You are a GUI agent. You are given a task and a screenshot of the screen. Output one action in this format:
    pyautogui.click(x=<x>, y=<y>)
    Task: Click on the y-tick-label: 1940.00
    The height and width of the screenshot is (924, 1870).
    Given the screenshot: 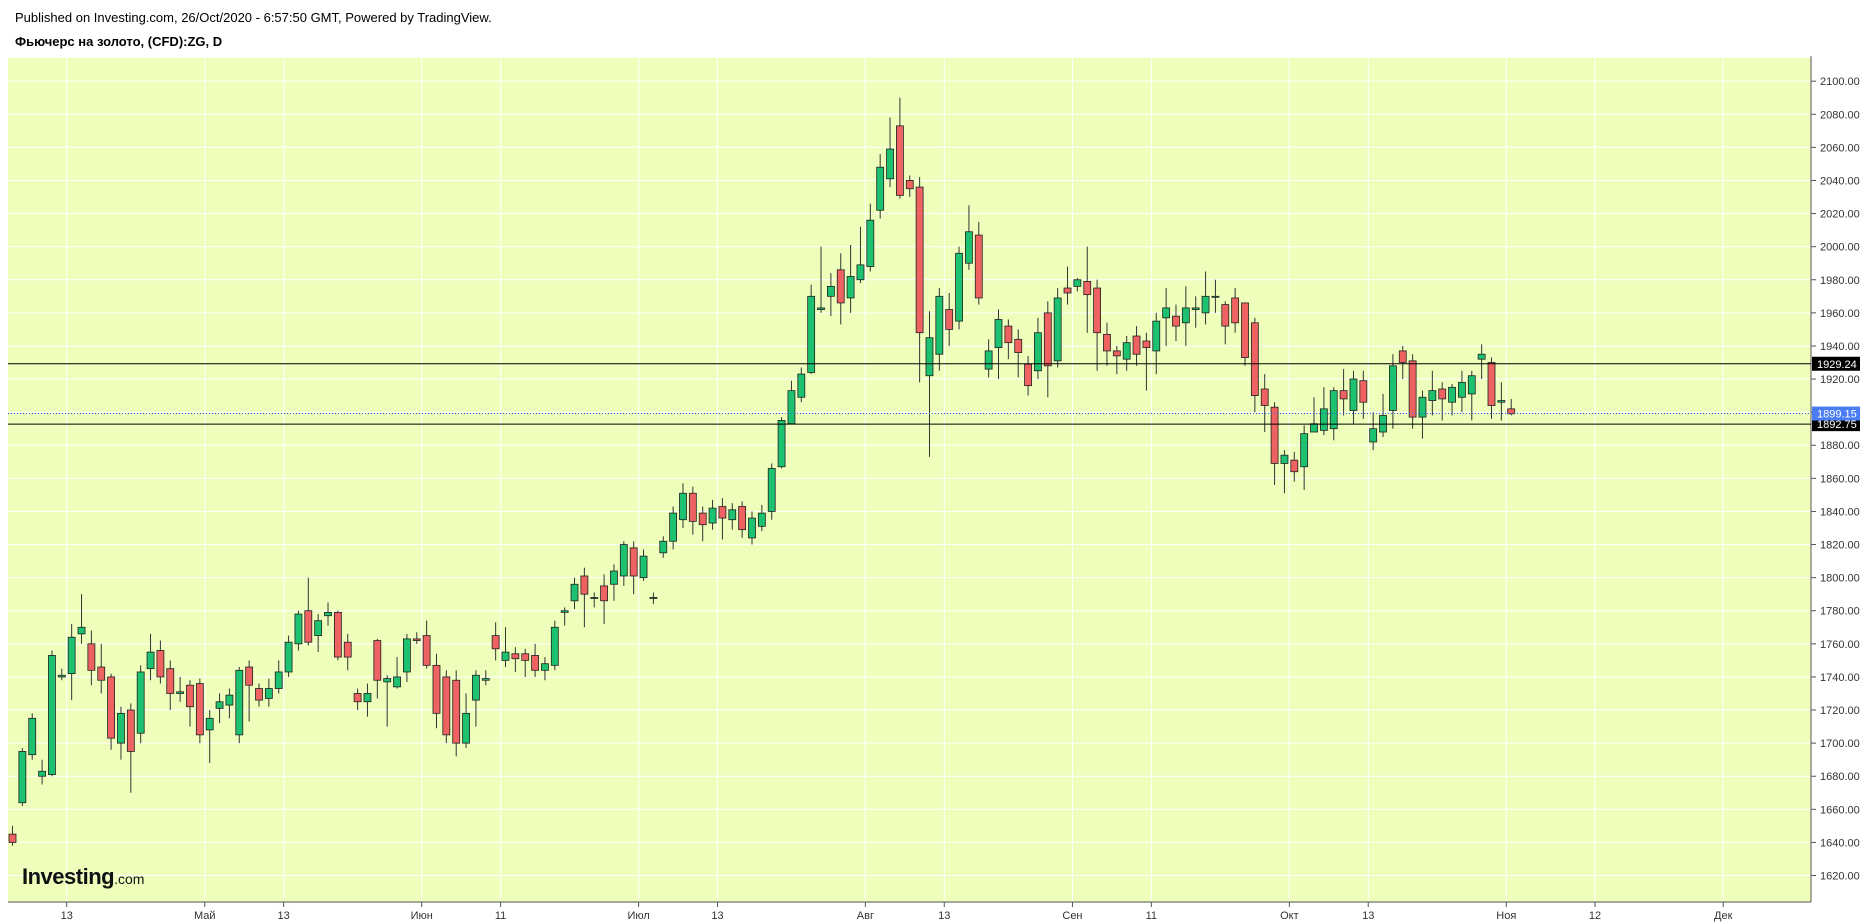 What is the action you would take?
    pyautogui.click(x=1840, y=347)
    